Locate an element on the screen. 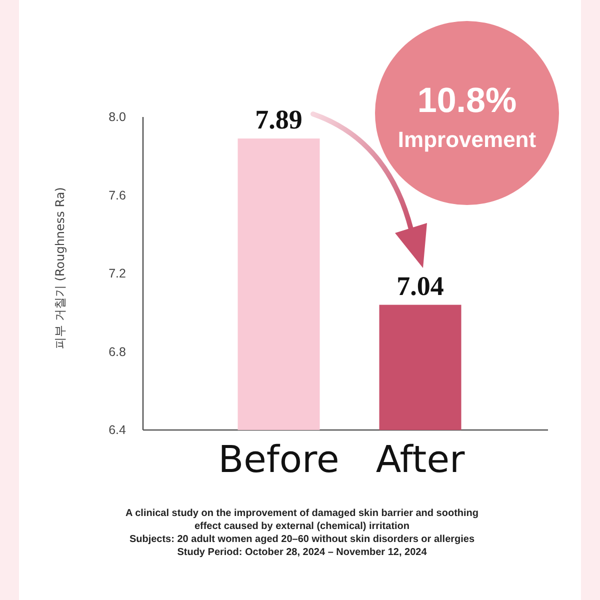 This screenshot has height=600, width=600. ytick-label: 7.2 is located at coordinates (117, 273).